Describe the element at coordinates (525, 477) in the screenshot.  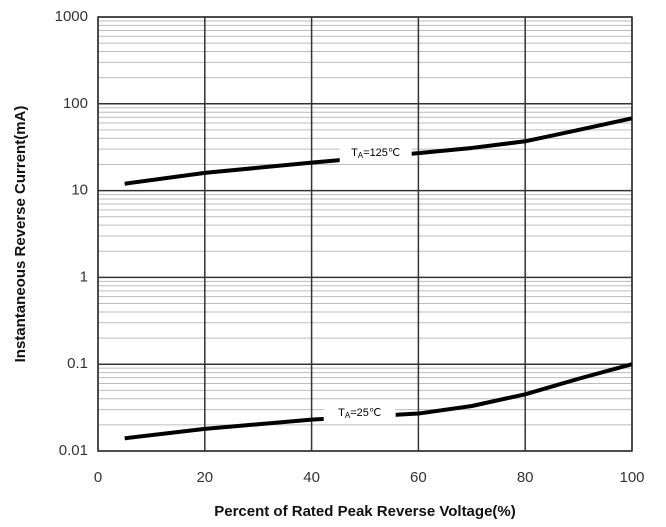
I see `x-tick-label: 80` at that location.